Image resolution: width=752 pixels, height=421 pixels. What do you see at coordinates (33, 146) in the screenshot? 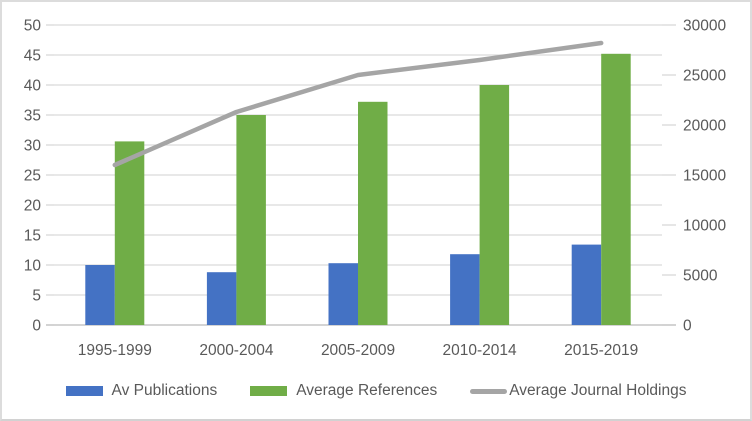
I see `y-axis-left-tick-label: 30` at bounding box center [33, 146].